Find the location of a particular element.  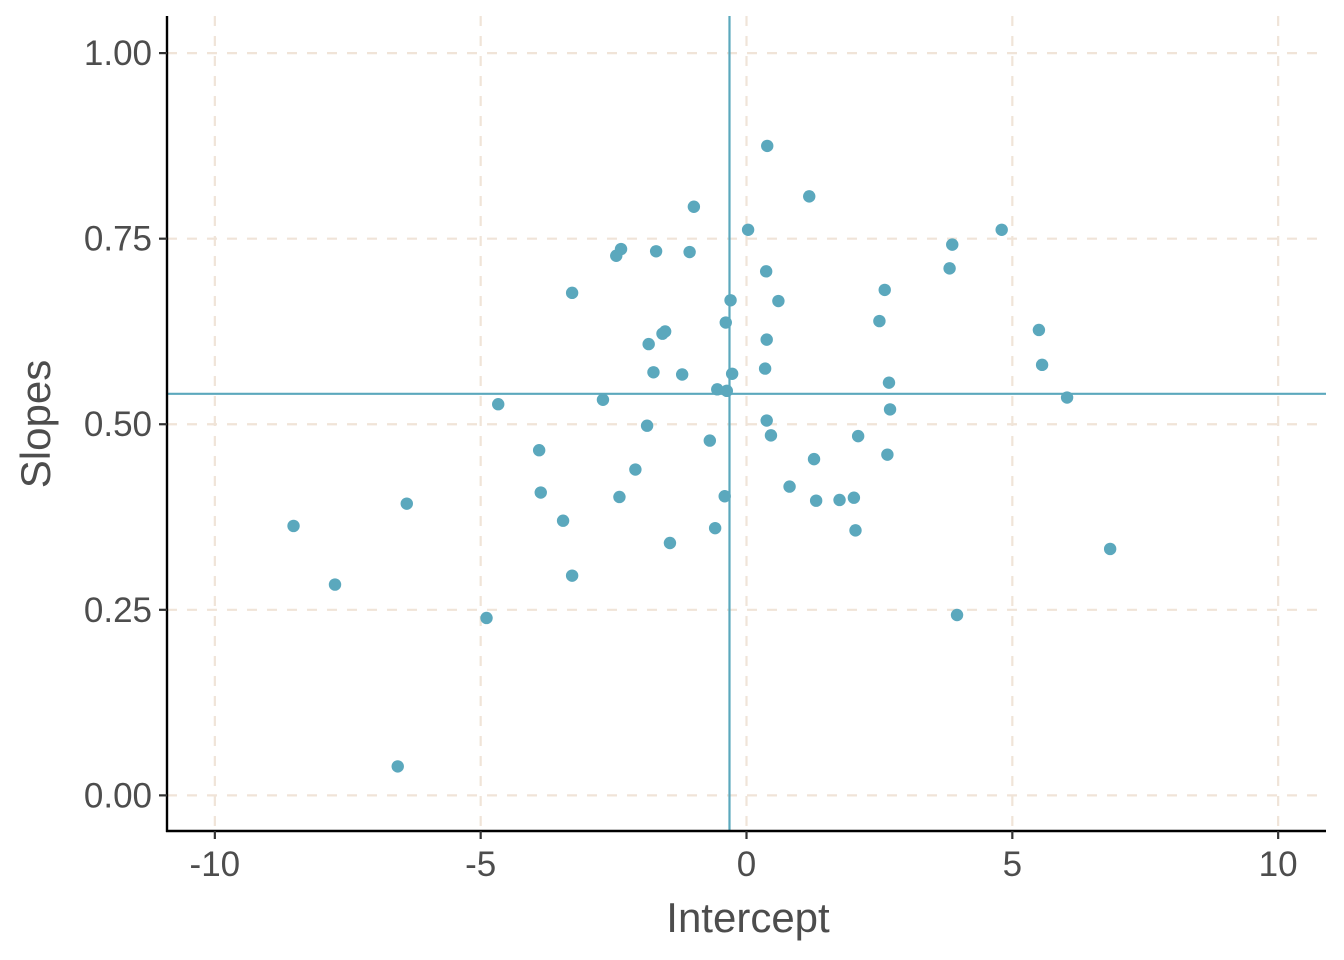

x-tick-label: -10 is located at coordinates (215, 864).